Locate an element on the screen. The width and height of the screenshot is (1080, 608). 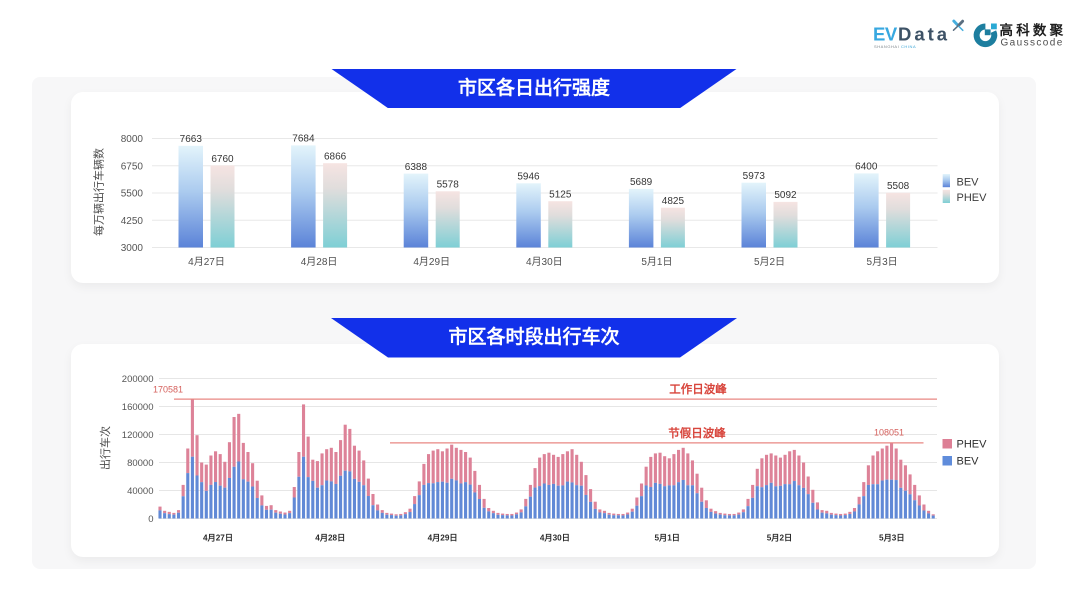
svg-text: 5092 is located at coordinates (785, 195).